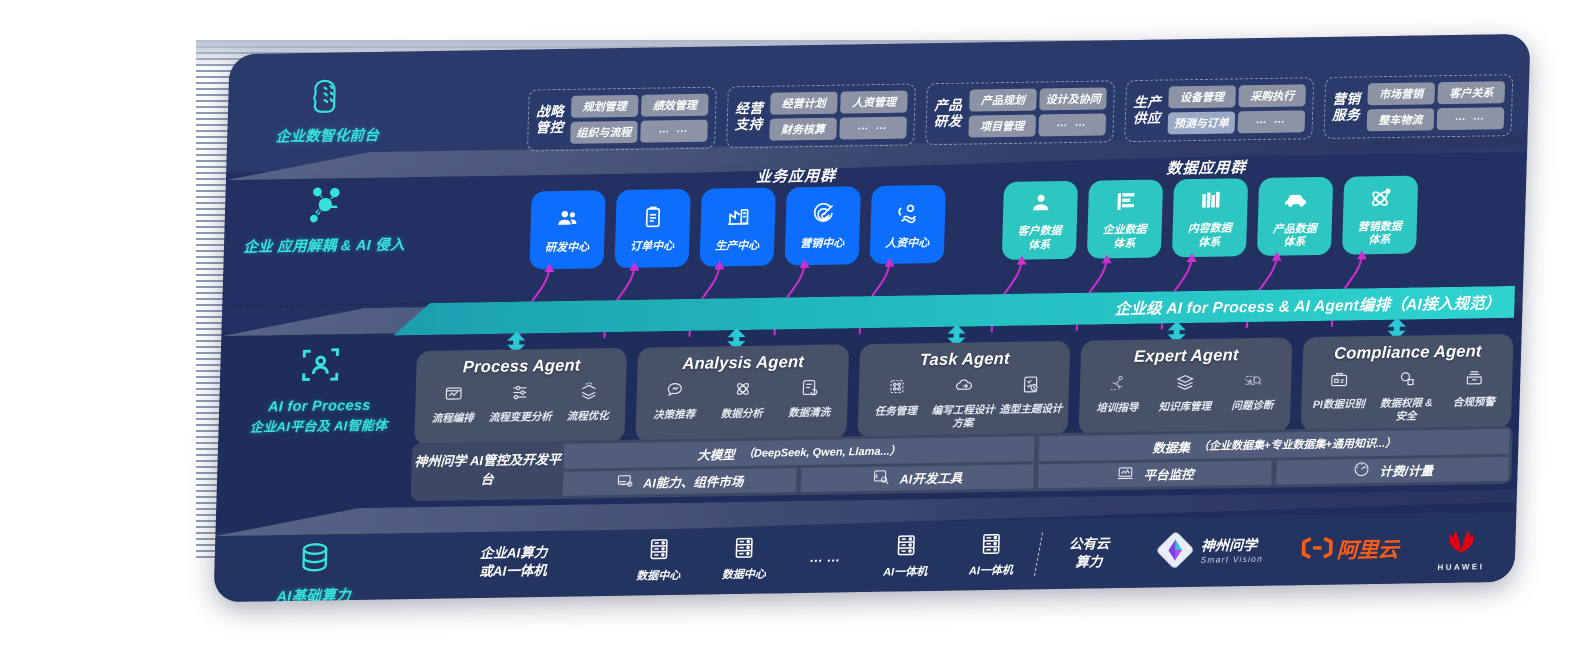 Image resolution: width=1572 pixels, height=647 pixels. What do you see at coordinates (1272, 96) in the screenshot?
I see `domain-chip: 采购执行` at bounding box center [1272, 96].